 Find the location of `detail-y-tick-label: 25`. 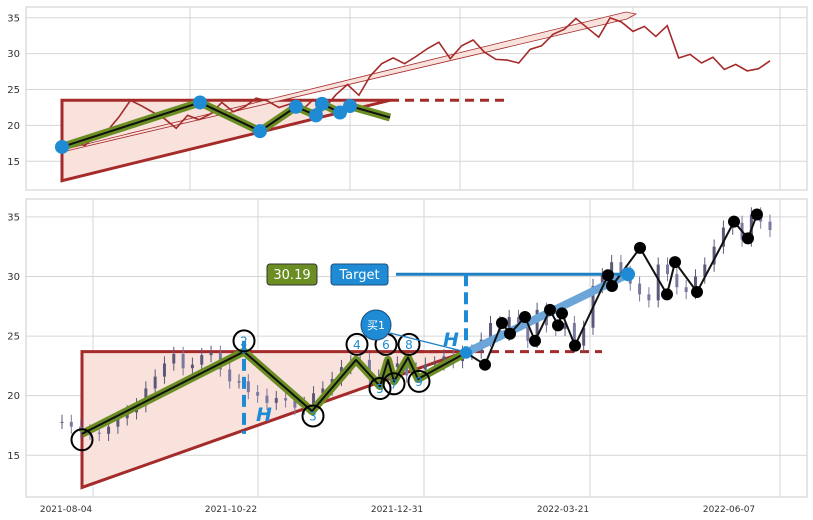

detail-y-tick-label: 25 is located at coordinates (13, 337).